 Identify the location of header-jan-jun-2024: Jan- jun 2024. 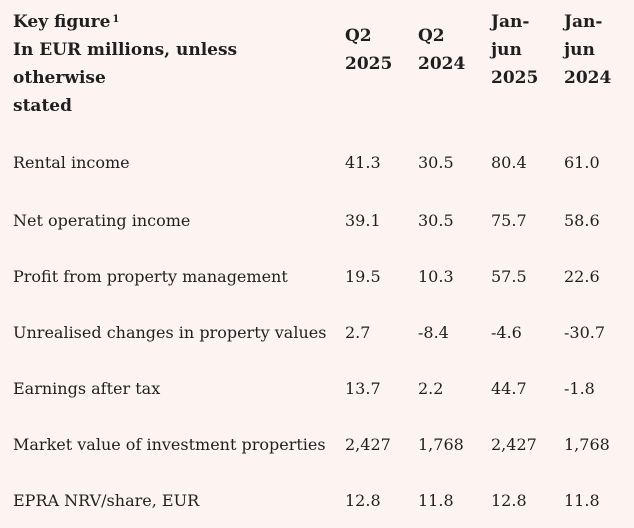
(590, 60).